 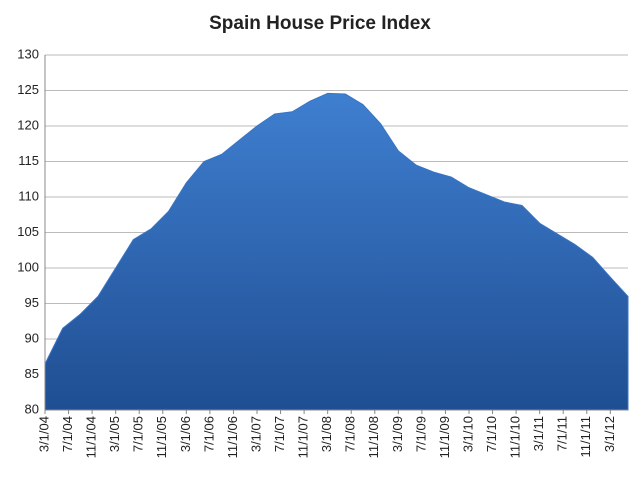 What do you see at coordinates (161, 437) in the screenshot?
I see `x-tick-label: 11/1/05` at bounding box center [161, 437].